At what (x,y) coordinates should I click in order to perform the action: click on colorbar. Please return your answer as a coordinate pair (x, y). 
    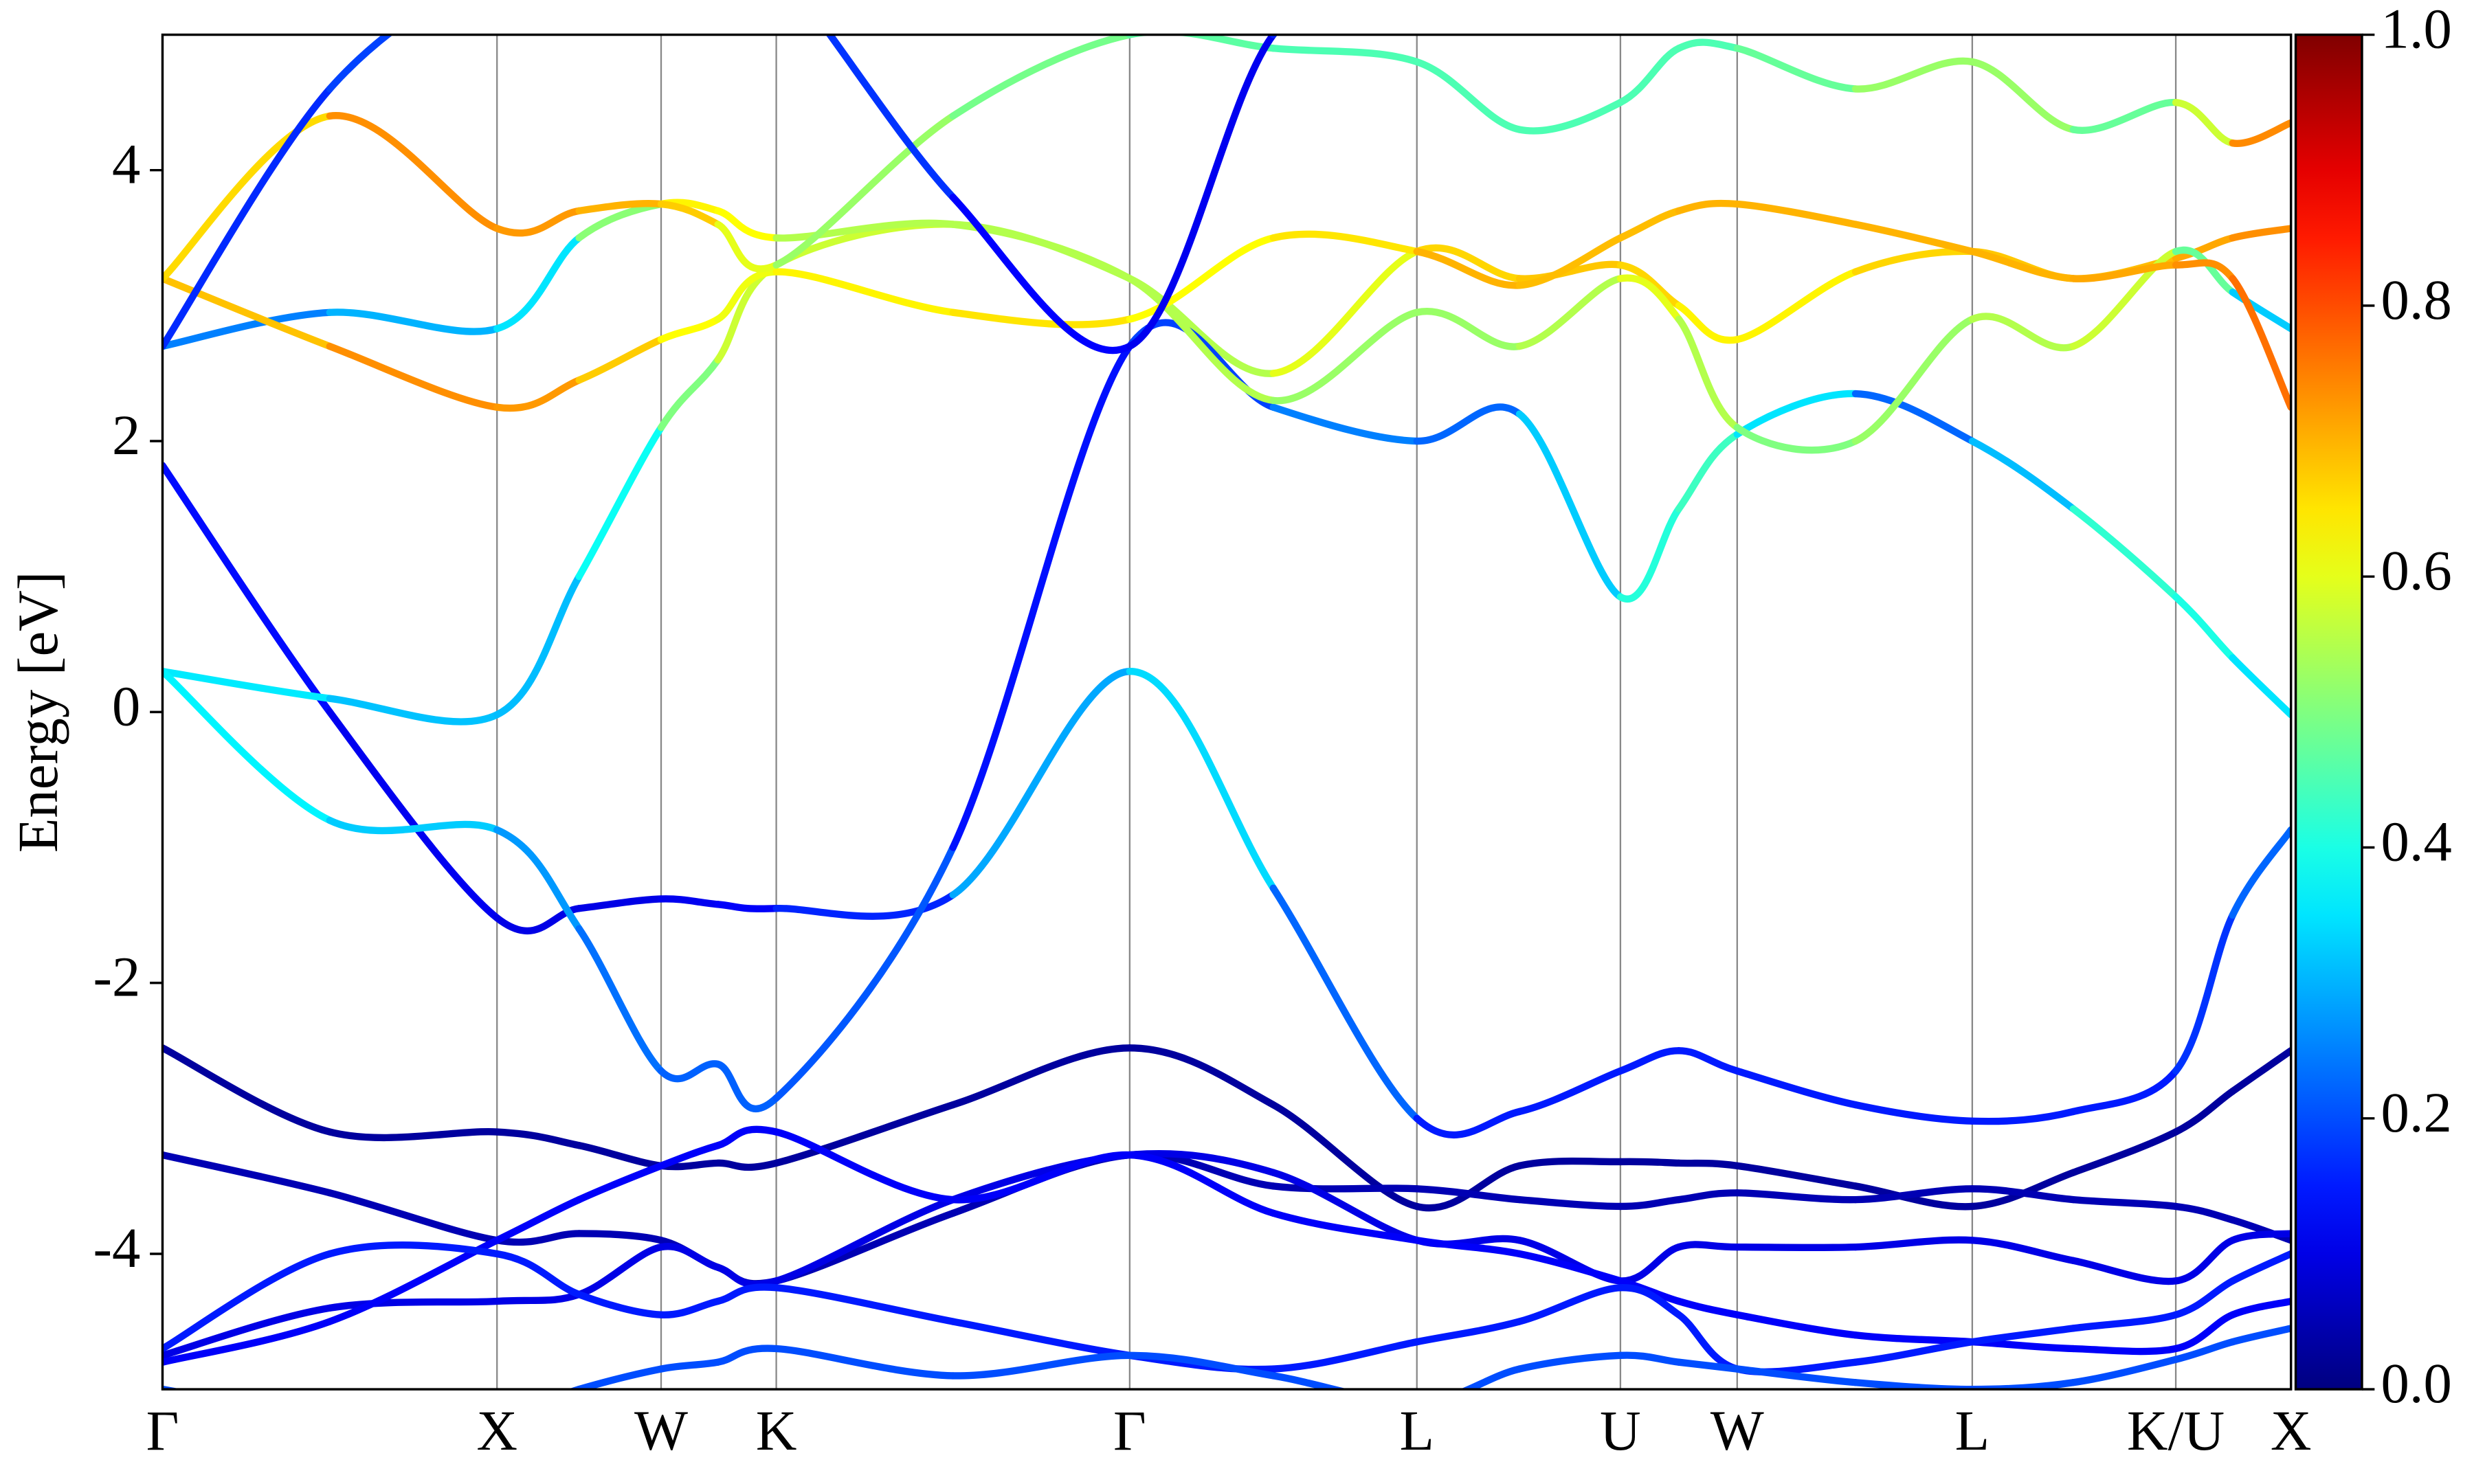
    Looking at the image, I should click on (2328, 712).